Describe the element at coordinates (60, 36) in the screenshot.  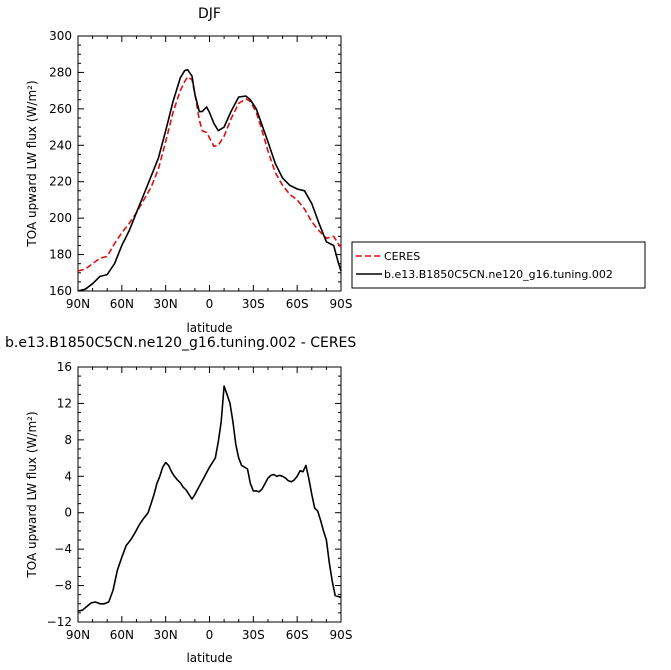
I see `y-tick-label: 300` at that location.